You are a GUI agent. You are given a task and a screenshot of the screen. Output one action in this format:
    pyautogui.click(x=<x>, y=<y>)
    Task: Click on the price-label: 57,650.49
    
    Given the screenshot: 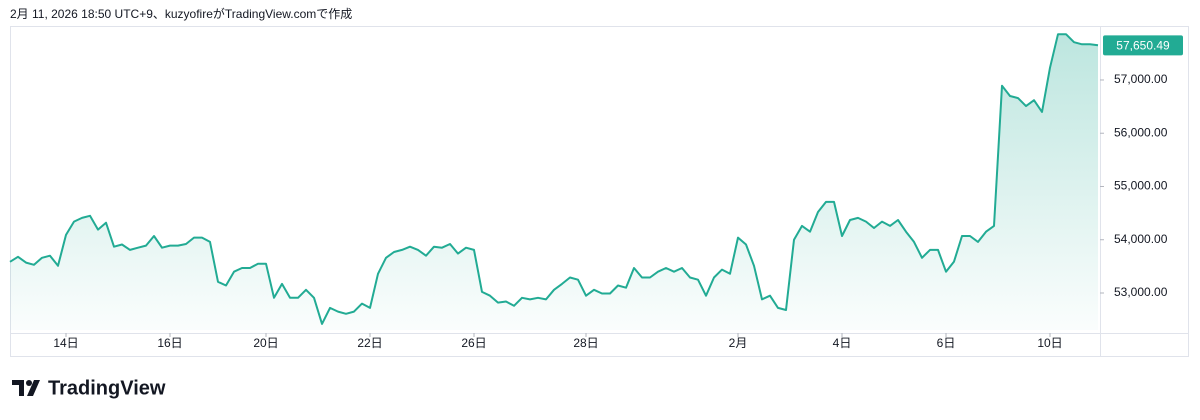 What is the action you would take?
    pyautogui.click(x=1143, y=46)
    